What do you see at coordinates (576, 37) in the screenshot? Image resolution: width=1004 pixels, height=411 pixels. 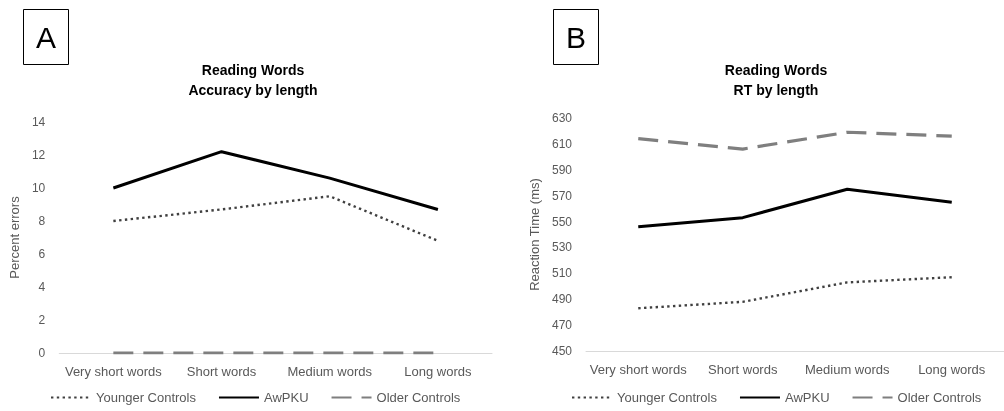 I see `text: B` at bounding box center [576, 37].